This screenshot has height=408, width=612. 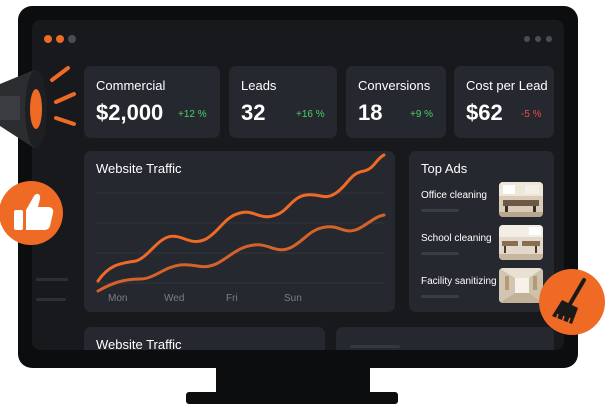 I want to click on x-tick-label: Mon, so click(x=118, y=298).